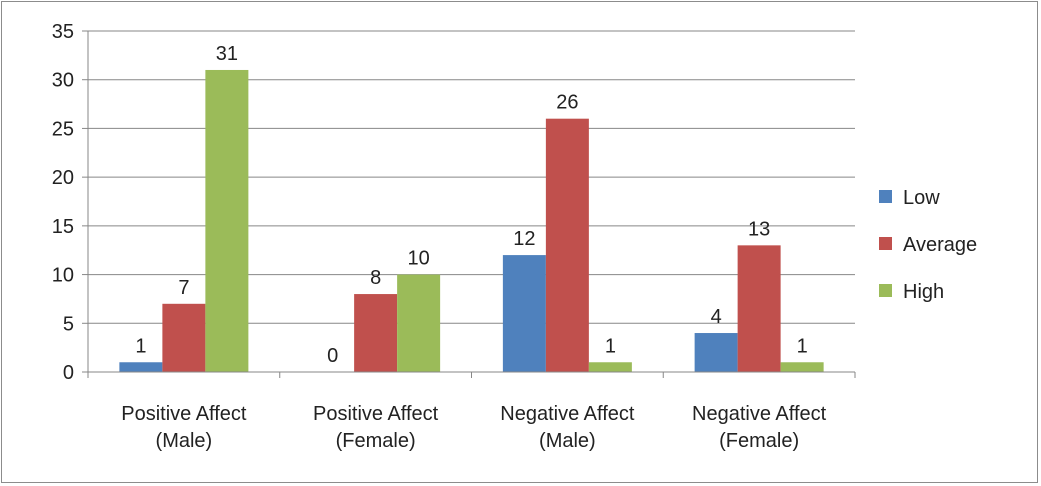 This screenshot has height=486, width=1041. Describe the element at coordinates (68, 373) in the screenshot. I see `y-tick-label: 0` at that location.